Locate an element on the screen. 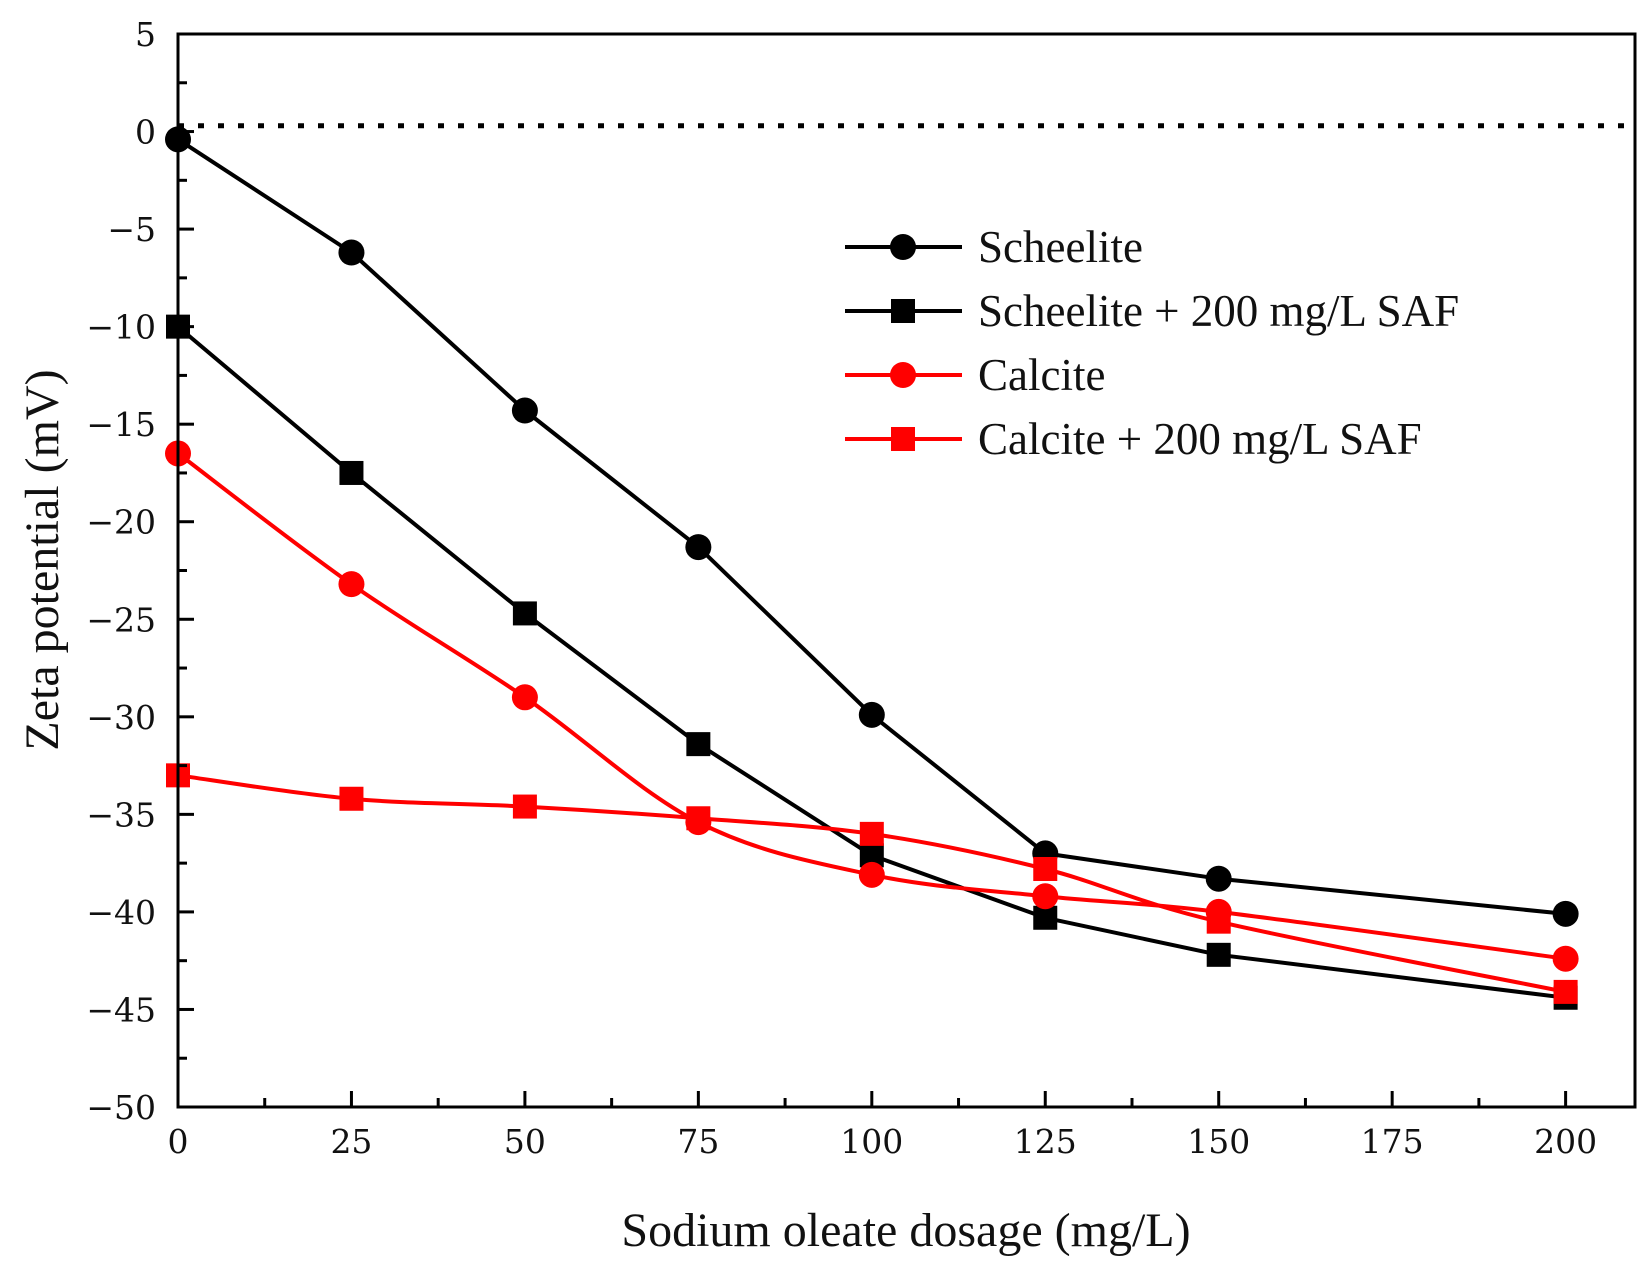 The width and height of the screenshot is (1650, 1270). x-tick-label: 200 is located at coordinates (1565, 1141).